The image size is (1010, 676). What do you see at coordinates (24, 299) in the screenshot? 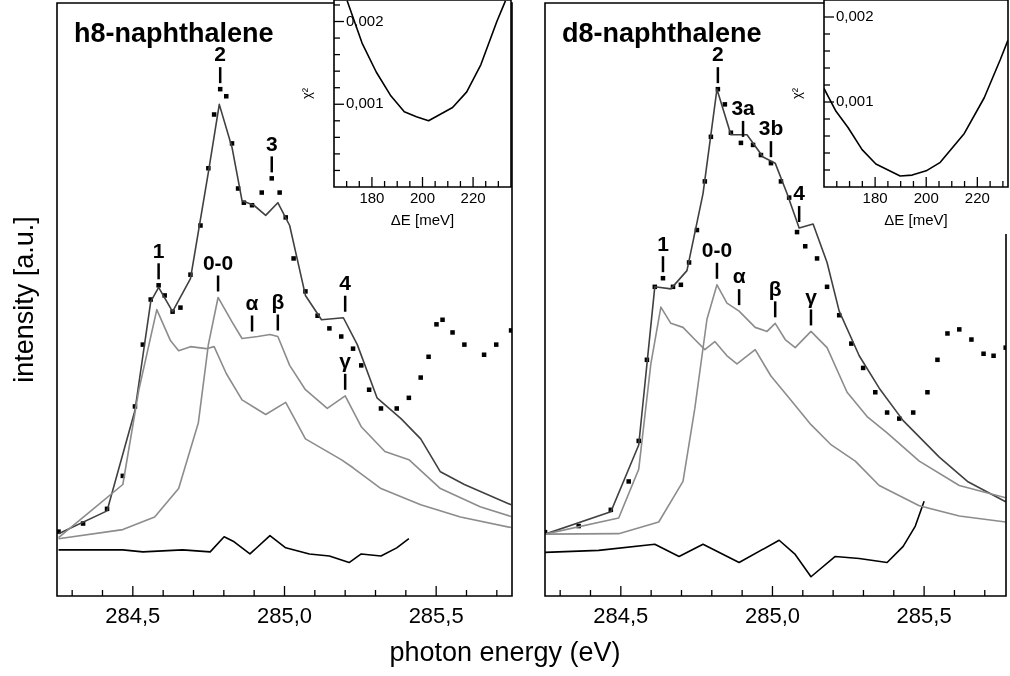
I see `y-axis-title: intensity [a.u.]` at bounding box center [24, 299].